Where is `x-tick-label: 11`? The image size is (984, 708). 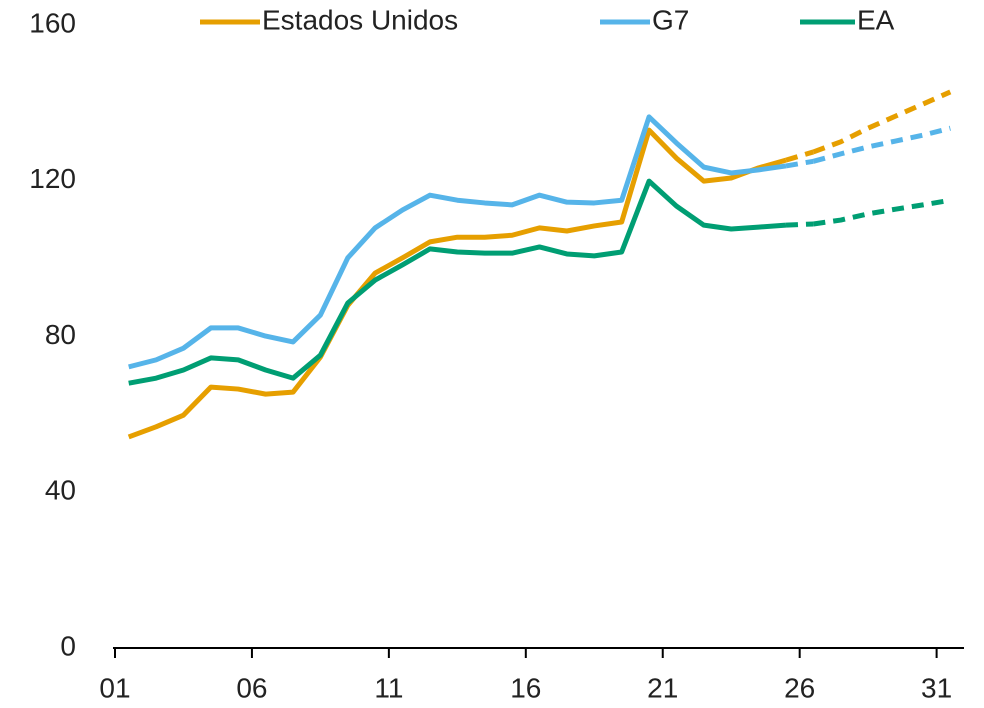
x-tick-label: 11 is located at coordinates (388, 687).